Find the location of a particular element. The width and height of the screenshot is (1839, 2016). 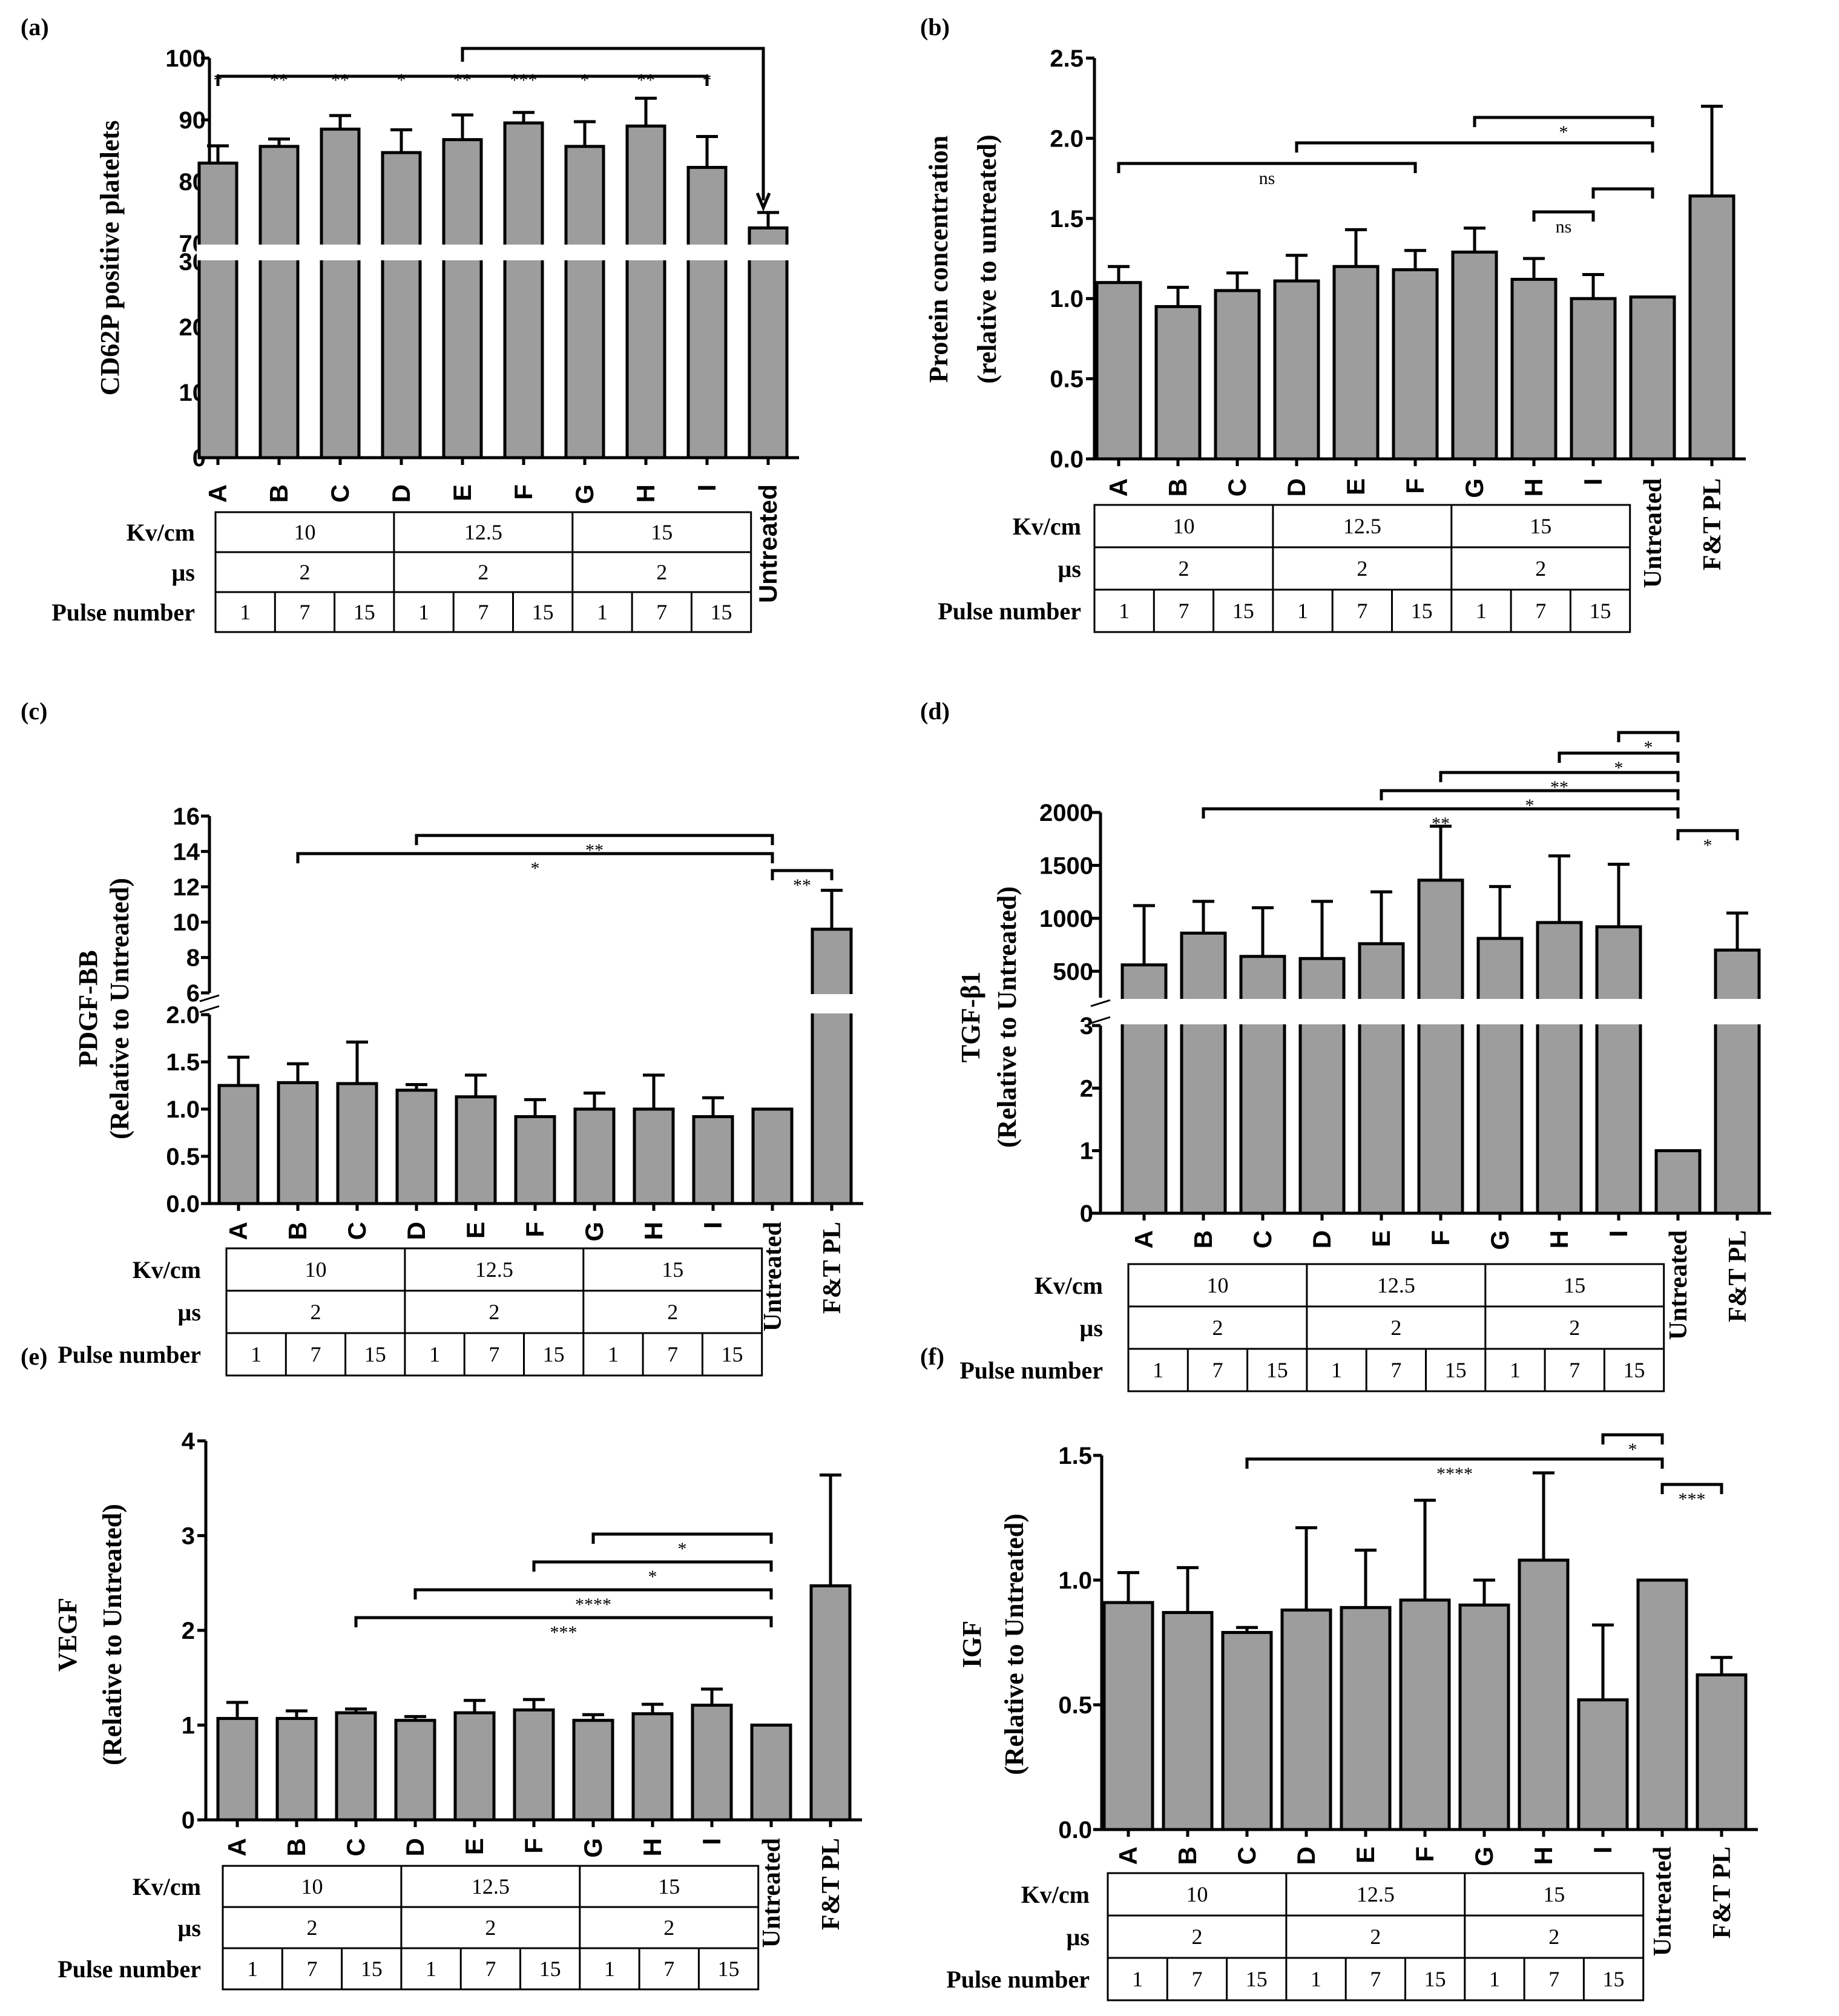

y-tick-label: 2 is located at coordinates (188, 1631).